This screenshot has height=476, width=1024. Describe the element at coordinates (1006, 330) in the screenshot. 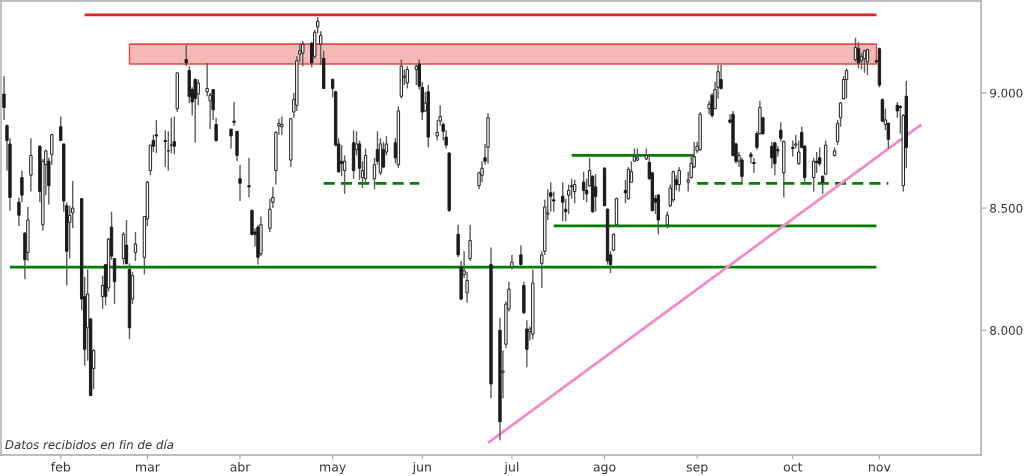

I see `y-tick-label: 8.000` at that location.